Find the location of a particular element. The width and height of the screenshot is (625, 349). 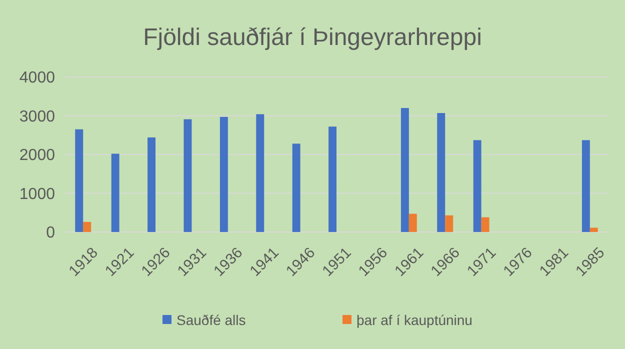

y-tick-label: 3000 is located at coordinates (37, 117).